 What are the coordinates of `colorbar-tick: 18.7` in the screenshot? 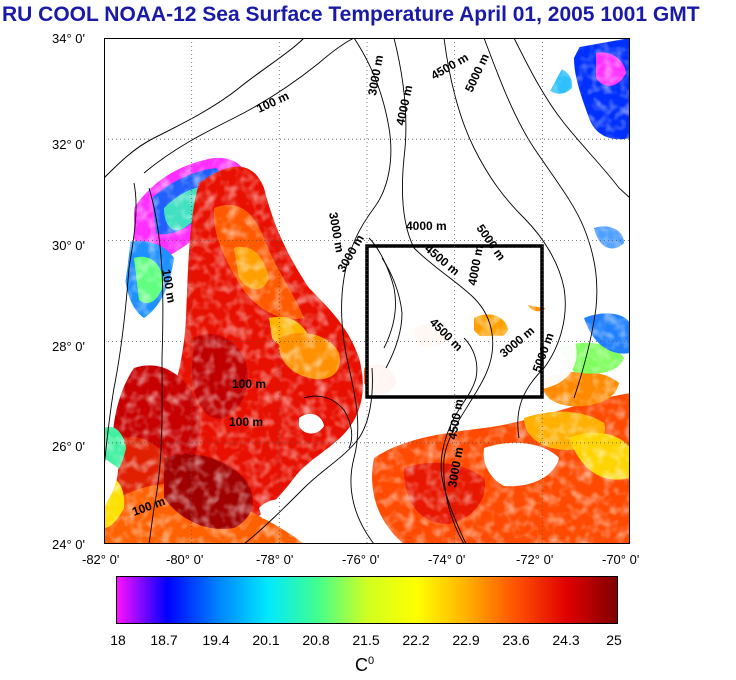 It's located at (164, 640).